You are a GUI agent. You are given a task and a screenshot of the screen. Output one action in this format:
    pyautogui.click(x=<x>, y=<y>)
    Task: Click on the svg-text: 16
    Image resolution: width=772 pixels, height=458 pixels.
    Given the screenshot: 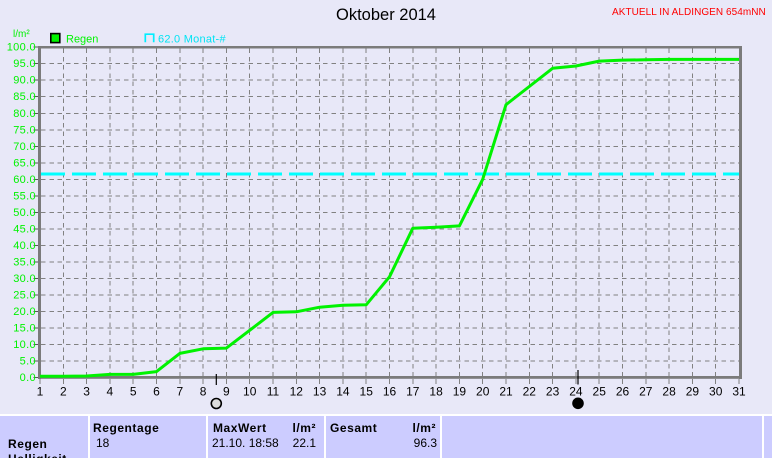 What is the action you would take?
    pyautogui.click(x=390, y=392)
    